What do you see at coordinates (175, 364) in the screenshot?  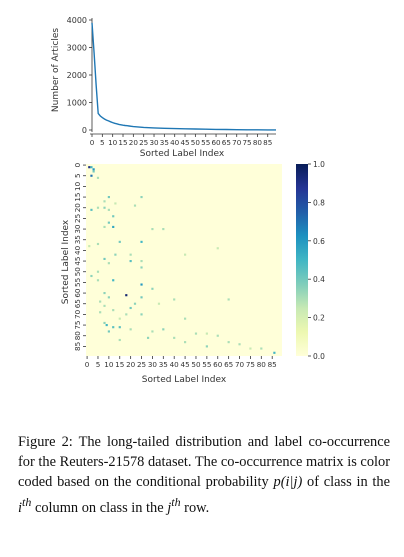 I see `heatmap-x-tick-label: 40` at bounding box center [175, 364].